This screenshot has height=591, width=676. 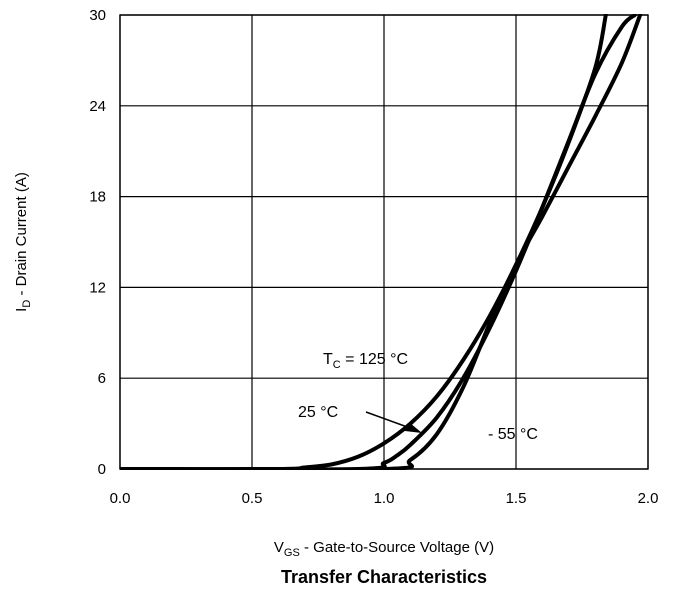 I want to click on y-tick-label: 18, so click(x=97, y=197).